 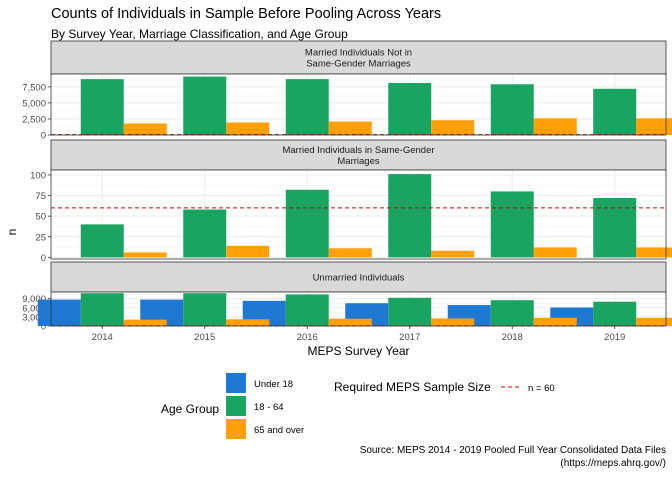 What do you see at coordinates (613, 463) in the screenshot?
I see `source-line-2: (https://meps.ahrq.gov/)` at bounding box center [613, 463].